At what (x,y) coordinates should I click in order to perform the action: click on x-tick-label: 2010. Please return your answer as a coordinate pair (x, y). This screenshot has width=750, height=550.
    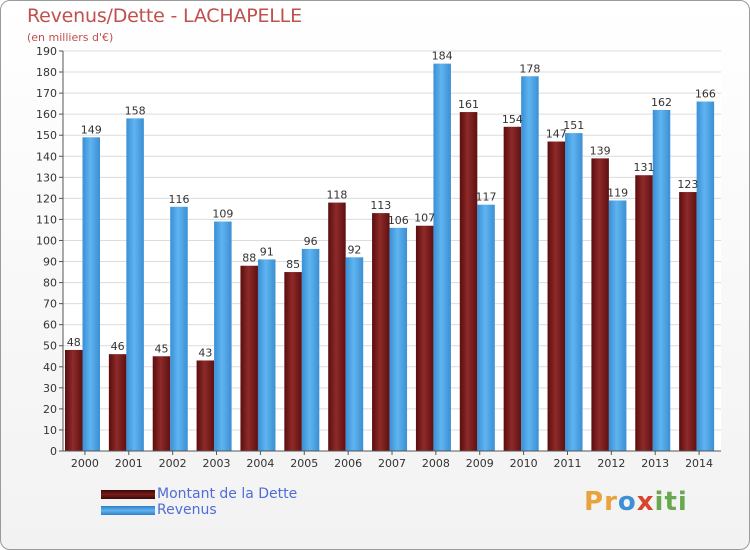
    Looking at the image, I should click on (524, 463).